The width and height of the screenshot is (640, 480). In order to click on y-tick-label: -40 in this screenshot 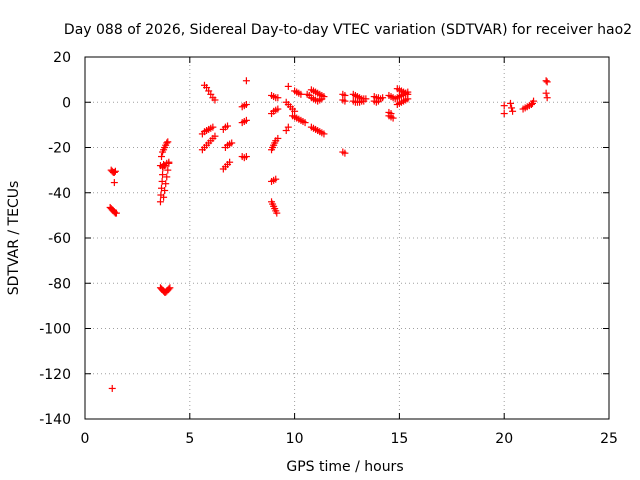, I will do `click(59, 194)`.